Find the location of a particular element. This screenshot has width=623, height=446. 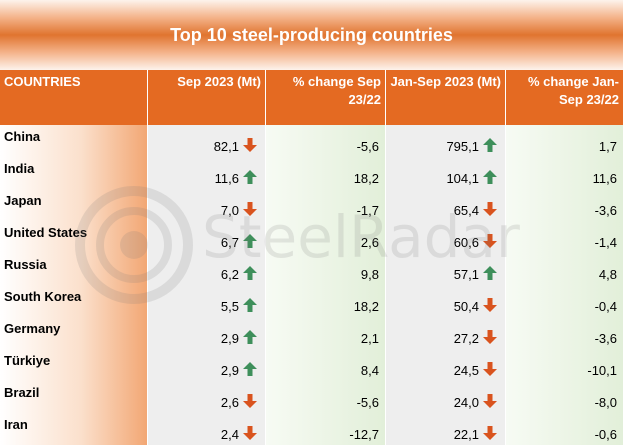

ytd-change-value: -1,4 is located at coordinates (564, 237).